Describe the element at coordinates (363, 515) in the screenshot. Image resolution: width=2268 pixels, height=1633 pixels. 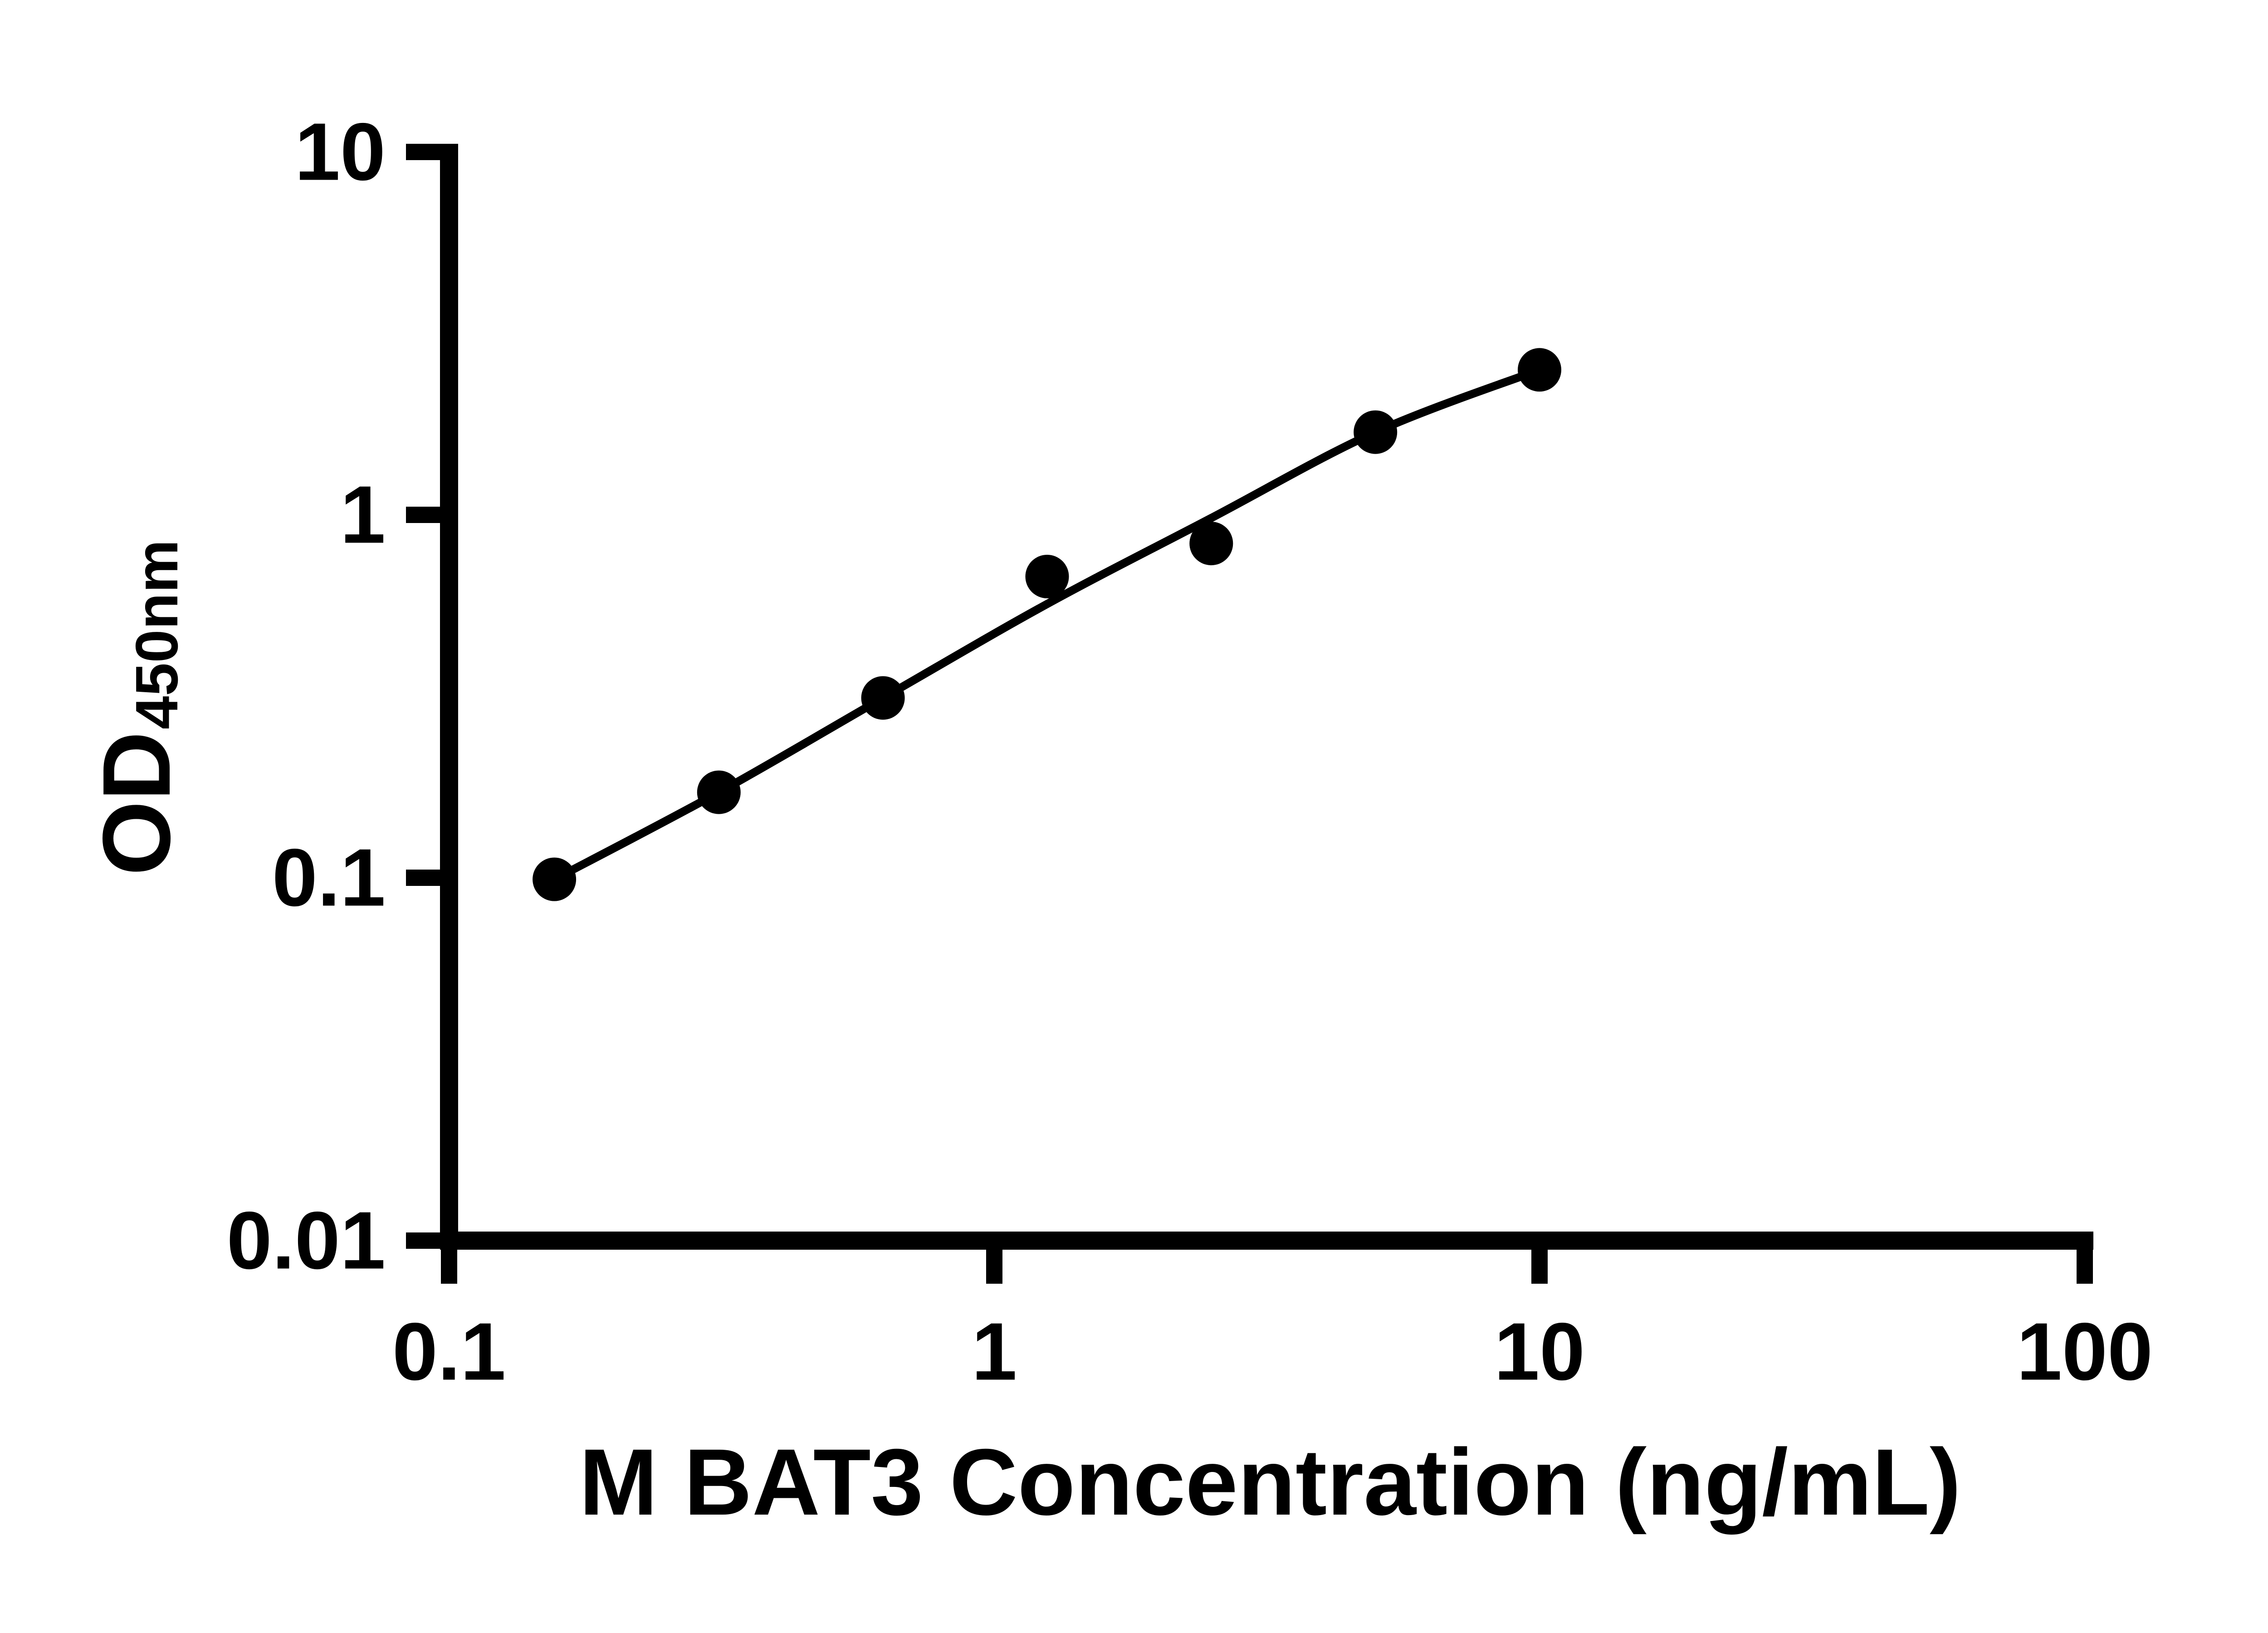
I see `y-tick-label-1: 1` at that location.